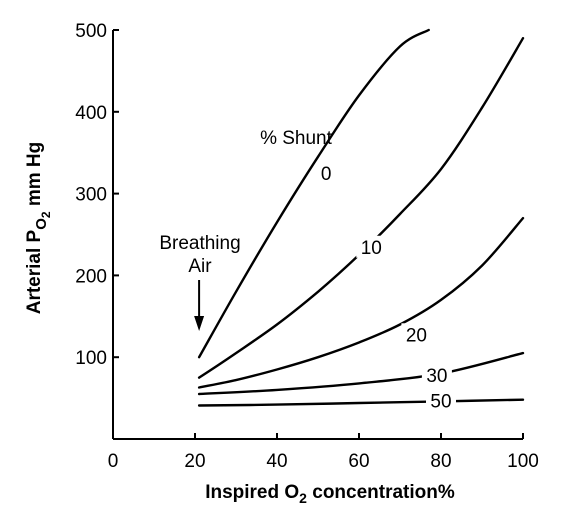 Image resolution: width=573 pixels, height=532 pixels. I want to click on y-tick-label: 300, so click(91, 195).